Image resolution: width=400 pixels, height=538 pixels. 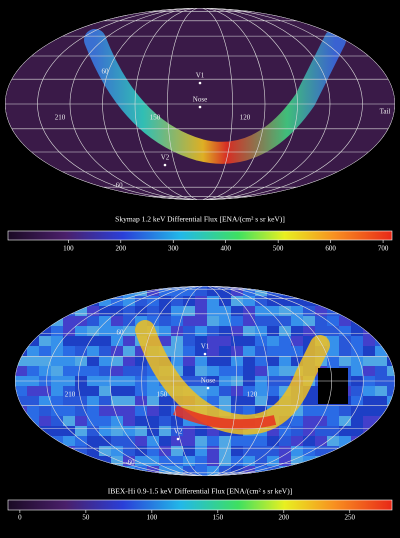 What do you see at coordinates (333, 386) in the screenshot?
I see `missing-data` at bounding box center [333, 386].